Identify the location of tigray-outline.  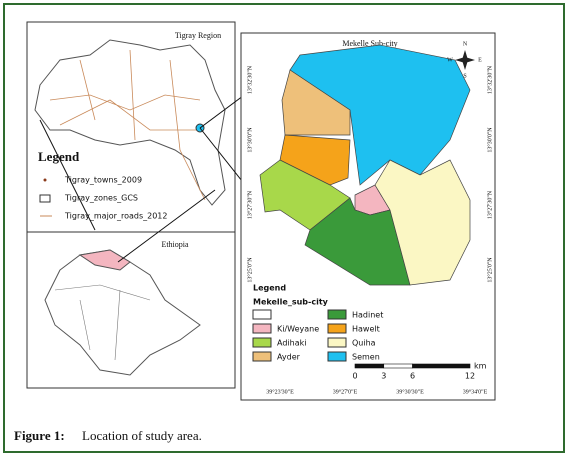
(130, 122).